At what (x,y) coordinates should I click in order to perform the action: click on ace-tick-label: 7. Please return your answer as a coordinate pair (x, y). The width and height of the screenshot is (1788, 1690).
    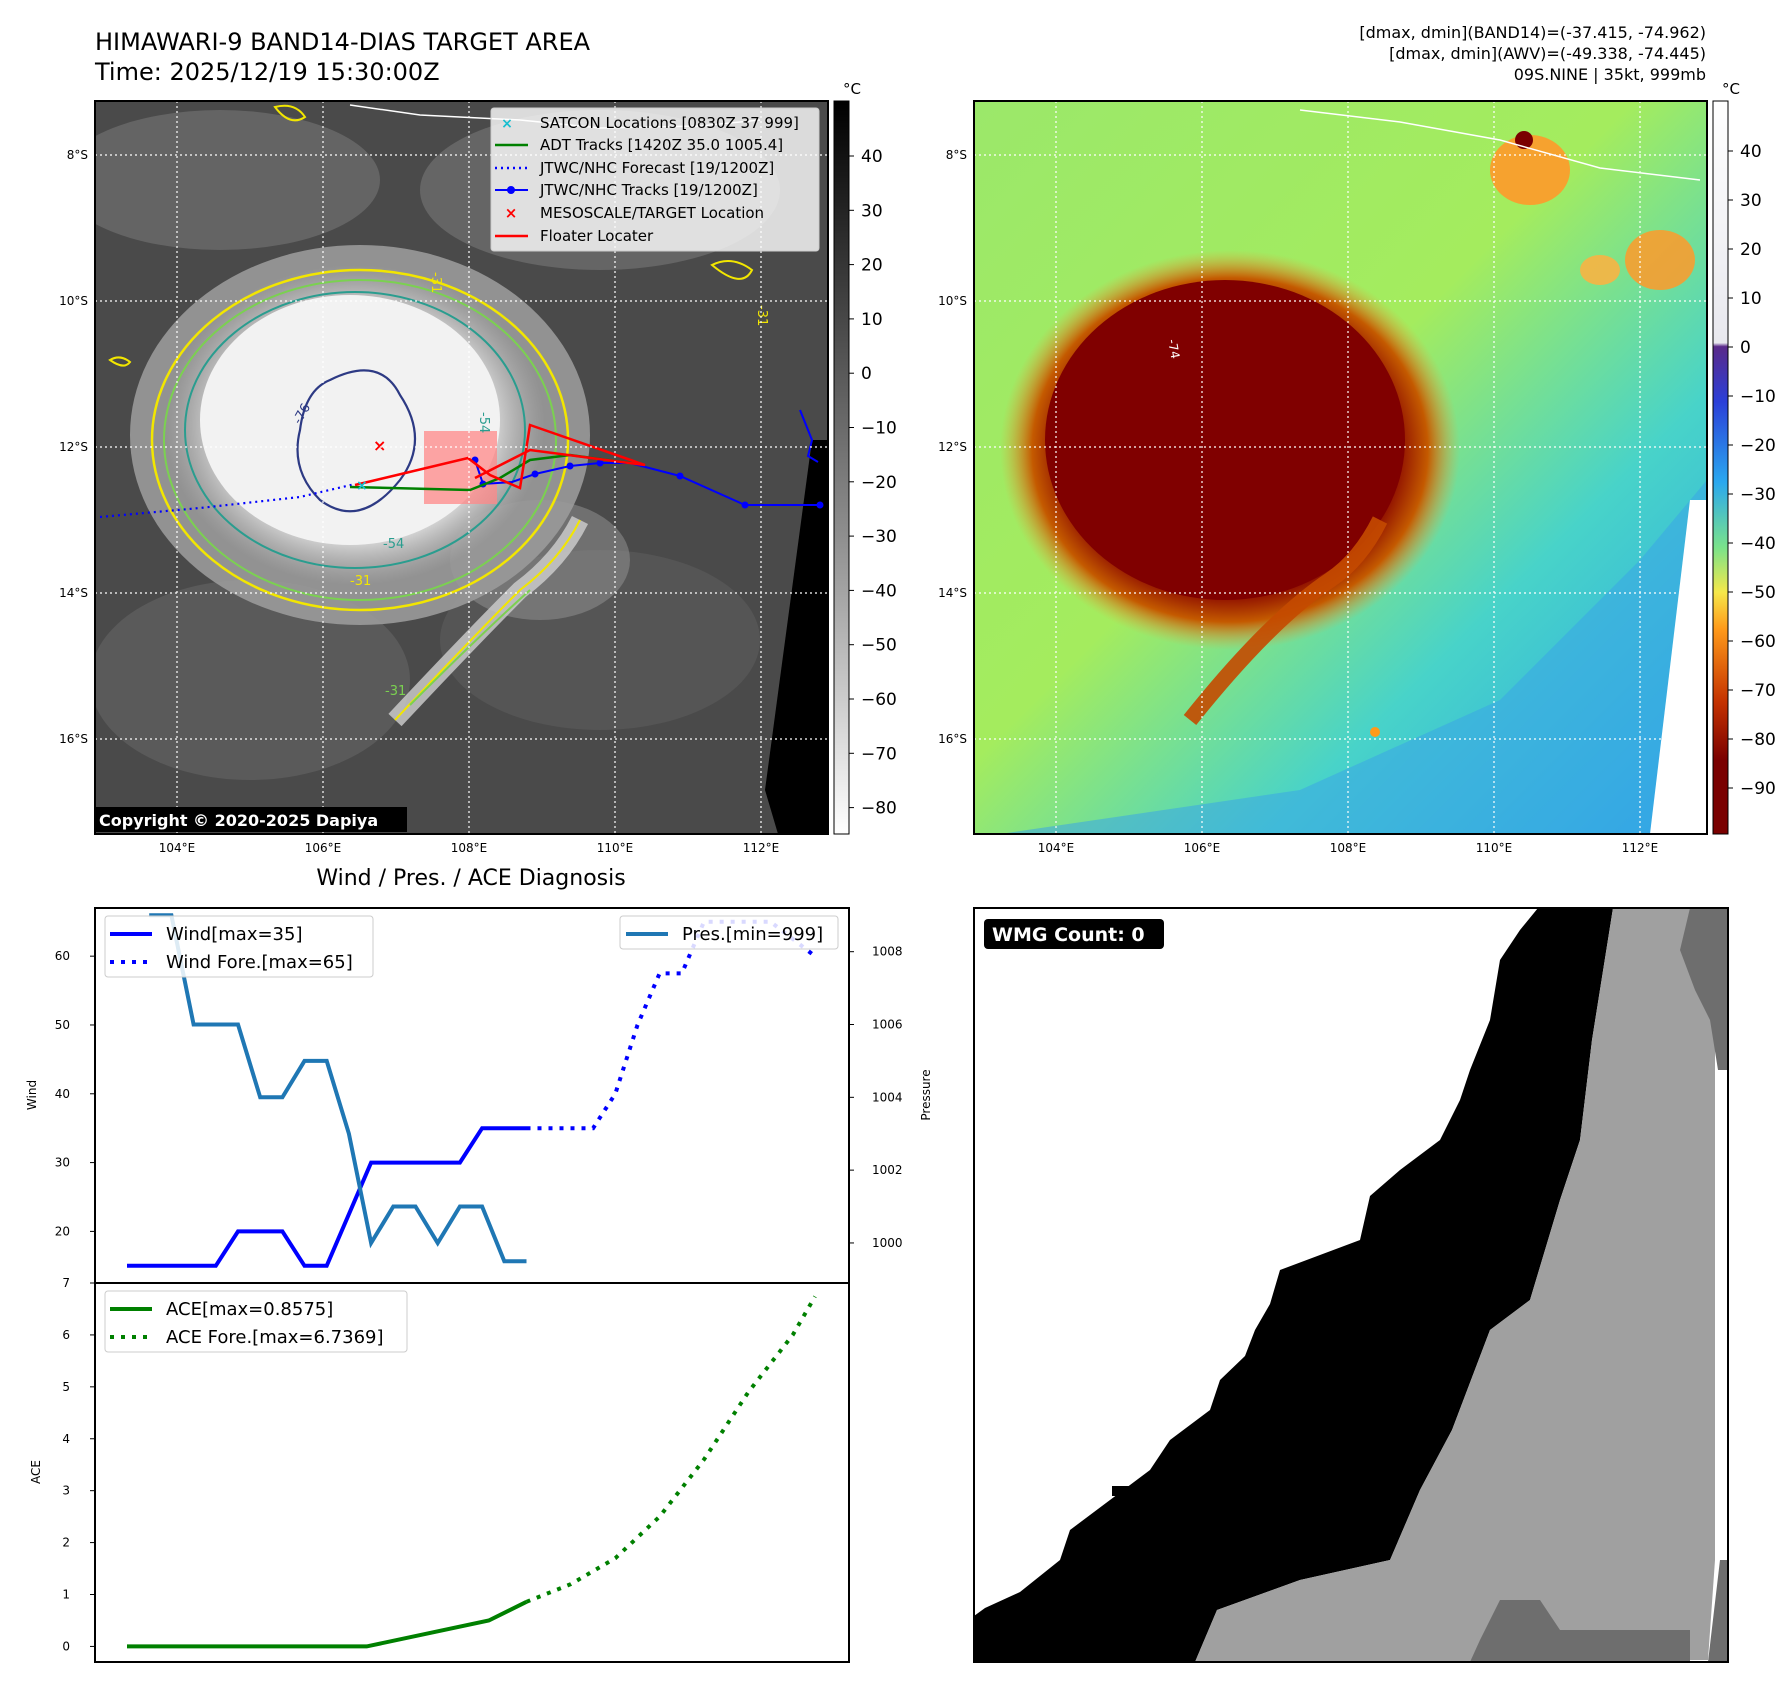
    Looking at the image, I should click on (66, 1283).